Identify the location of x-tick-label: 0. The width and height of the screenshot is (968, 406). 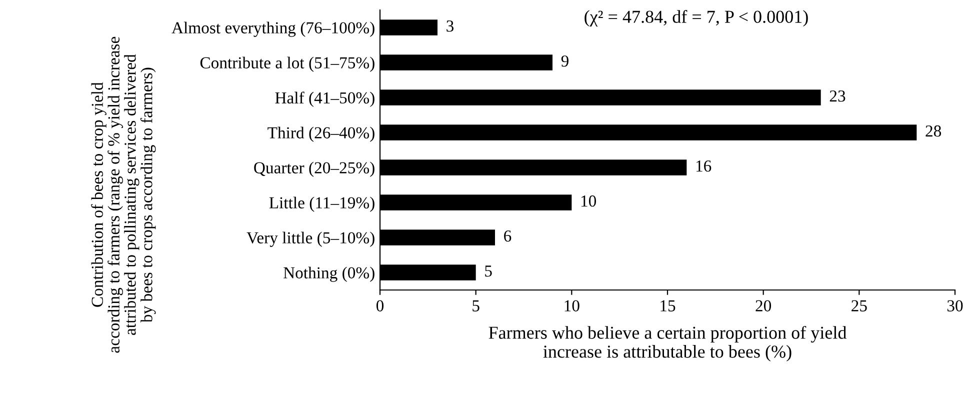
(380, 306).